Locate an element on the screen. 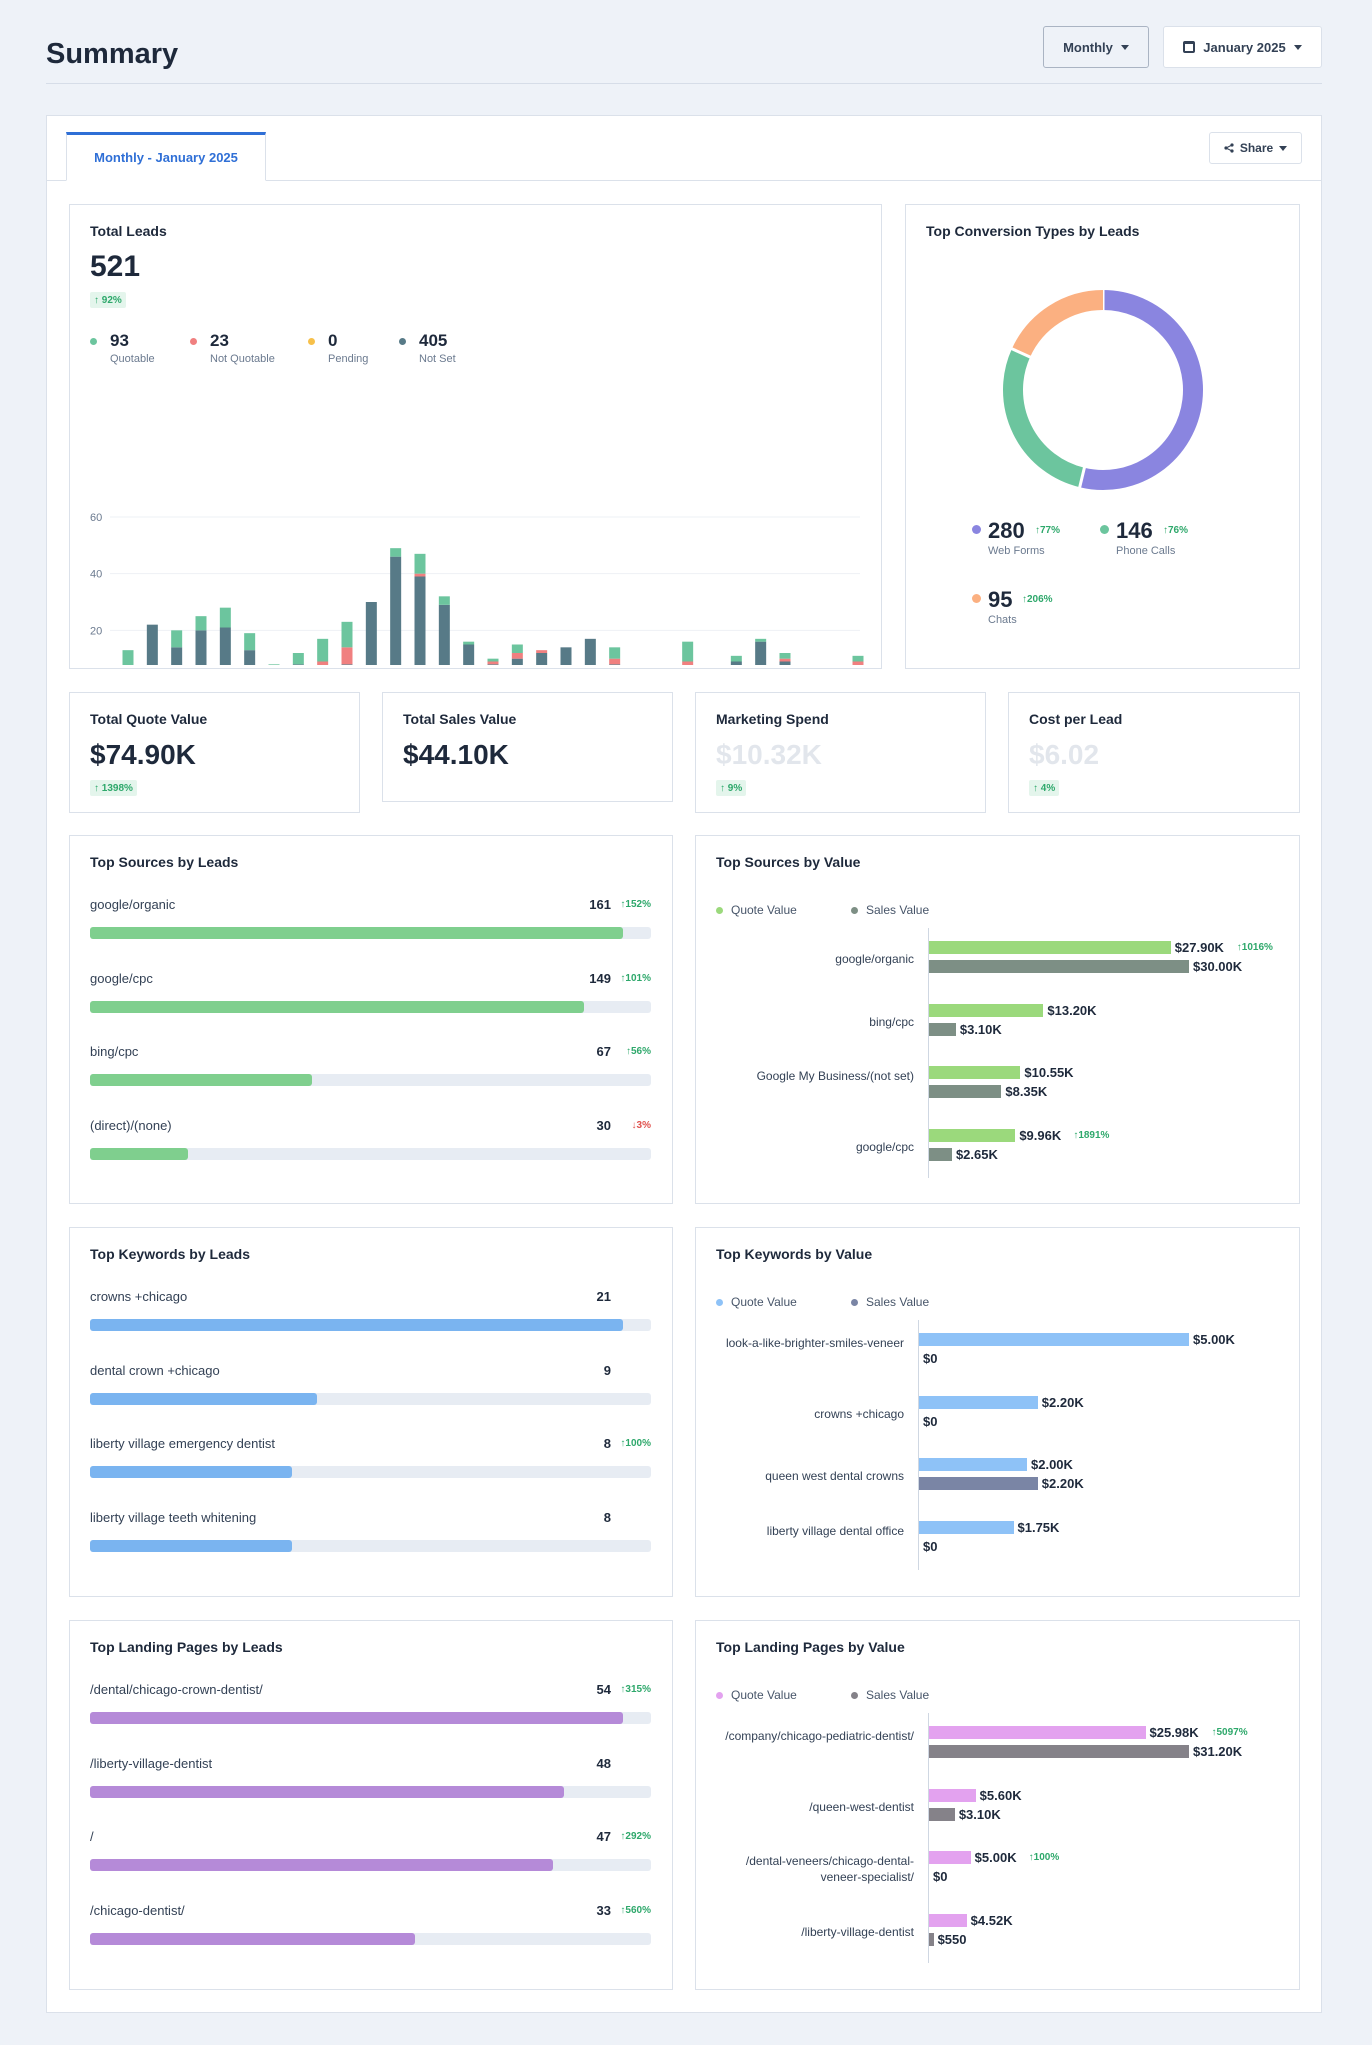 Image resolution: width=1372 pixels, height=2045 pixels. progress-row: liberty village teeth whitening 8 is located at coordinates (370, 1531).